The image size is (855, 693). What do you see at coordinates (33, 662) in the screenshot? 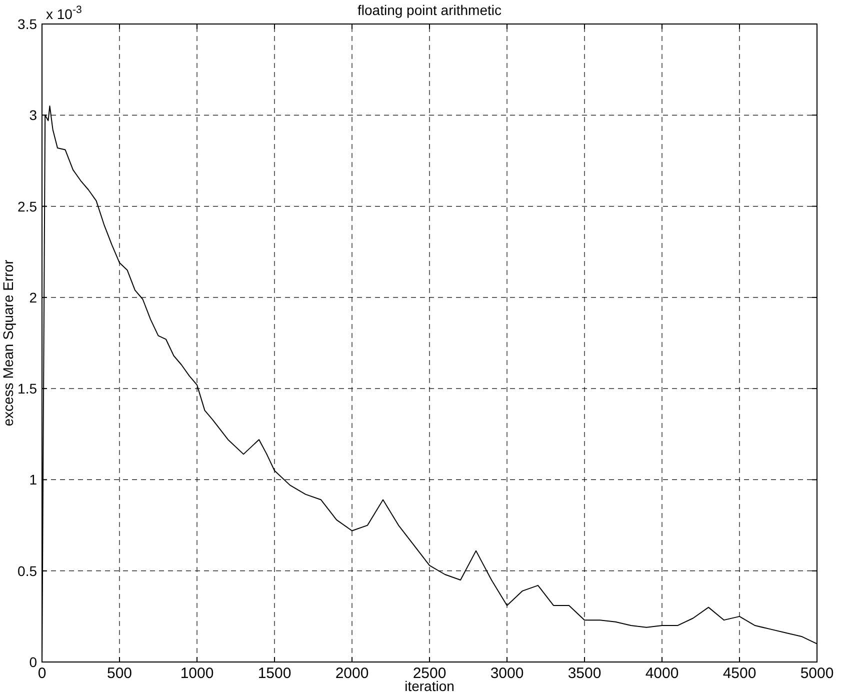
I see `y-tick-label: 0` at bounding box center [33, 662].